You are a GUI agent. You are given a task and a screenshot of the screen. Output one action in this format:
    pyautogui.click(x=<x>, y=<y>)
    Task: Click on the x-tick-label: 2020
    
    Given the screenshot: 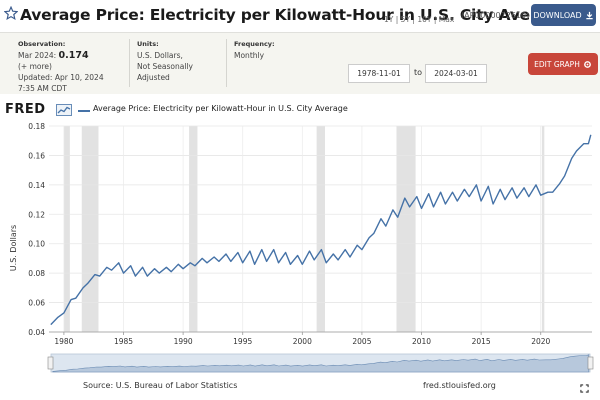 What is the action you would take?
    pyautogui.click(x=540, y=341)
    